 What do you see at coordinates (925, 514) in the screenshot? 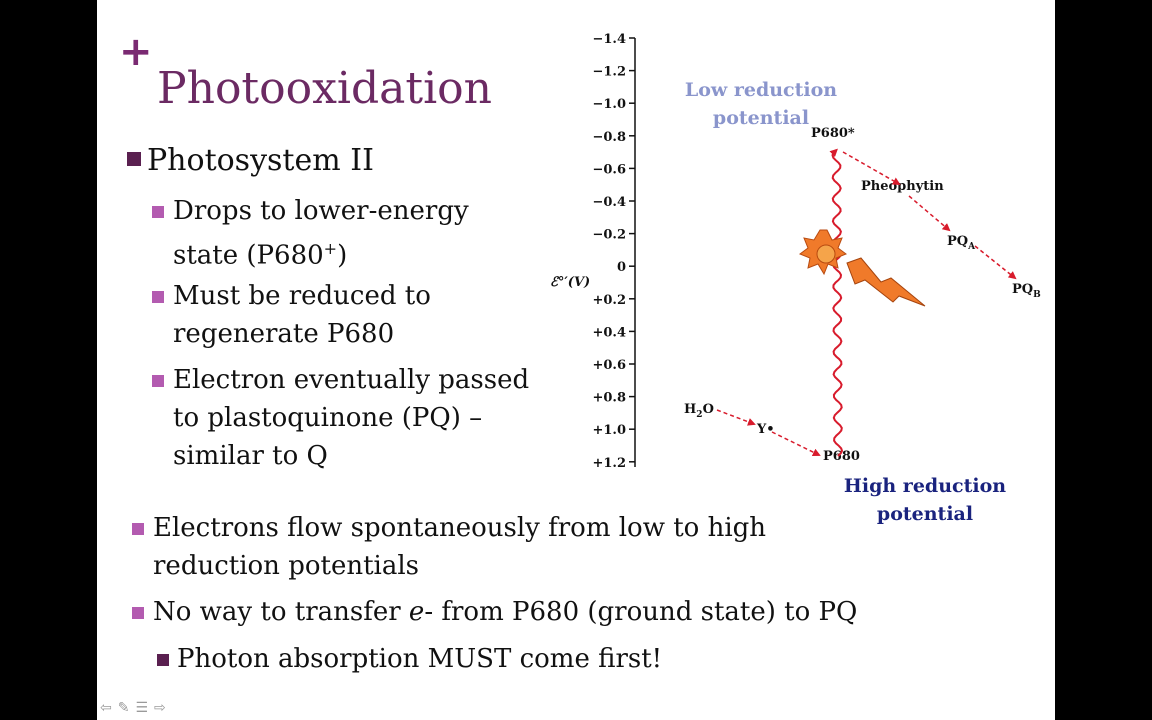
I see `high-reduction-label-2: potential` at bounding box center [925, 514].